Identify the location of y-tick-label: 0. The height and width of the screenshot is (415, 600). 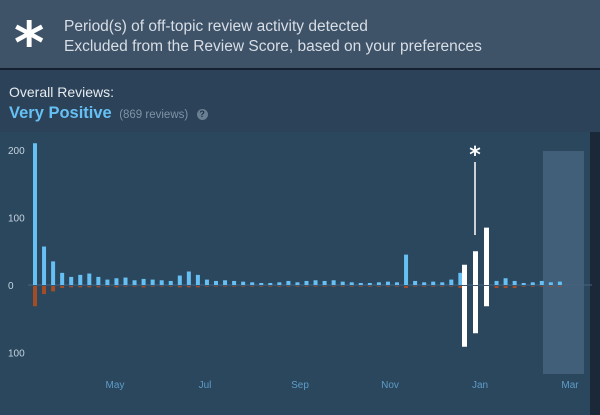
(11, 286).